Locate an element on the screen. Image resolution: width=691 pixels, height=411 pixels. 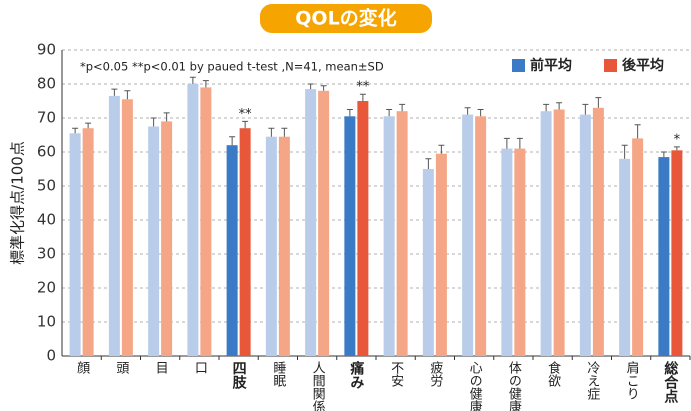
y-tick-label: 0 is located at coordinates (51, 356).